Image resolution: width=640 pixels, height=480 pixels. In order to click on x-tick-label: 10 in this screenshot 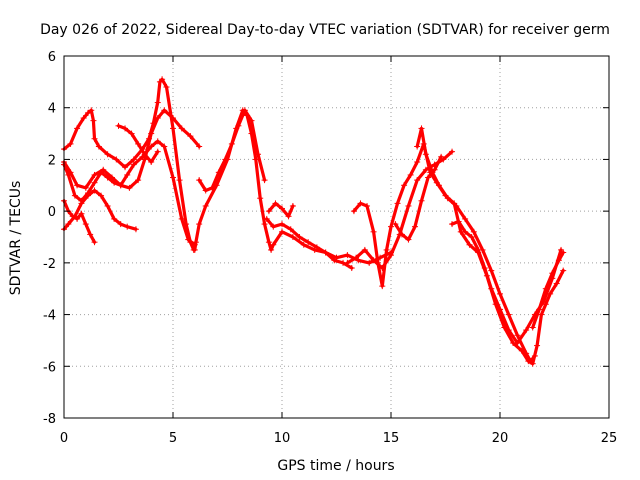, I will do `click(282, 438)`.